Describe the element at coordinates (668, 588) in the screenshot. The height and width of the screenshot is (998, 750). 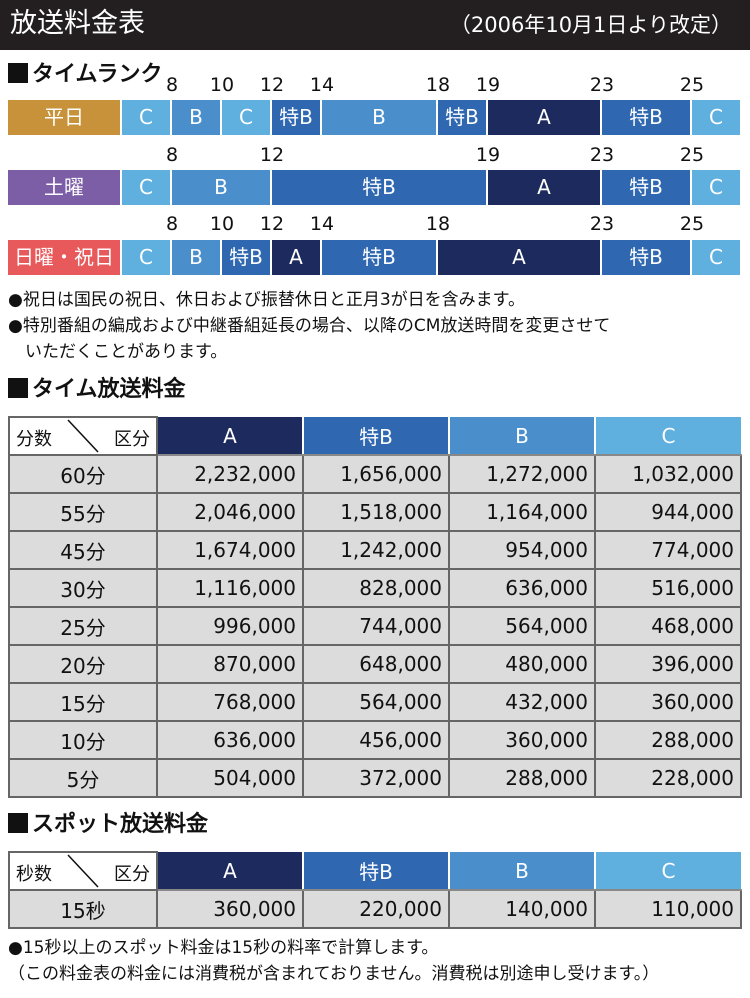
I see `rate-cell: 516,000` at that location.